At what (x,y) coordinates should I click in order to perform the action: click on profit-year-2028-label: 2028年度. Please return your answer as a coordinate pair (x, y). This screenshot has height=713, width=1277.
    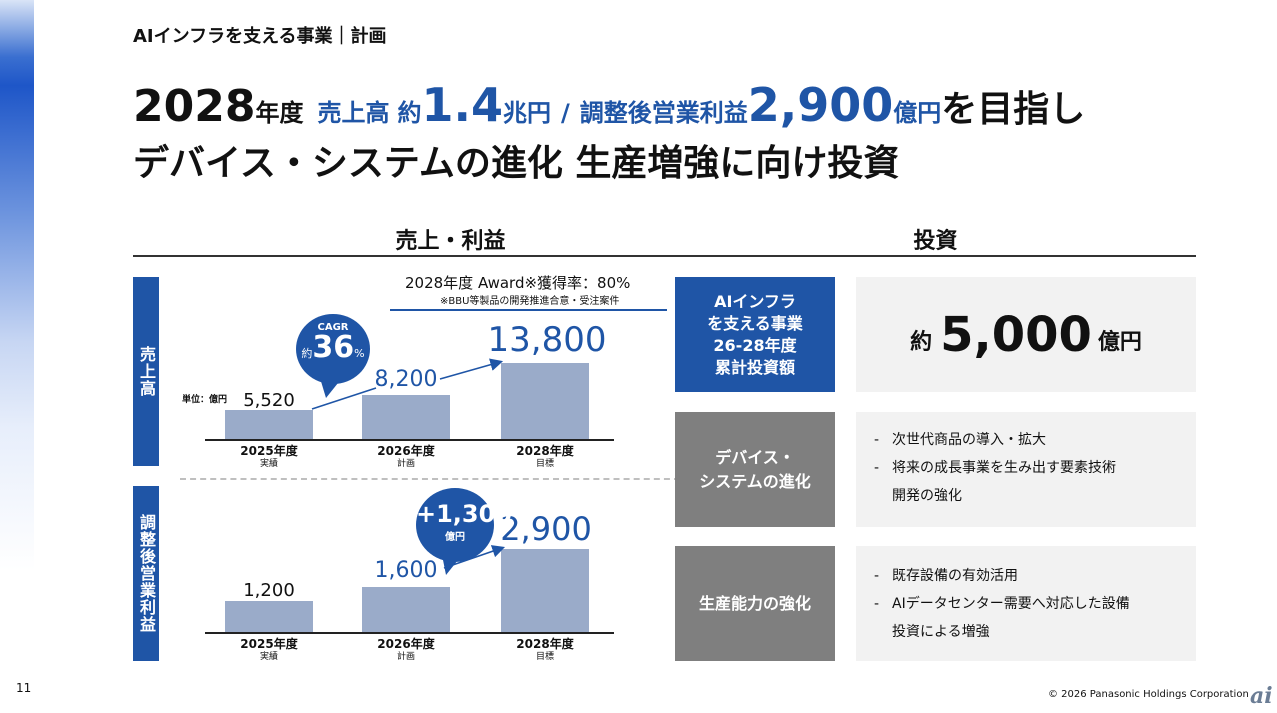
    Looking at the image, I should click on (545, 644).